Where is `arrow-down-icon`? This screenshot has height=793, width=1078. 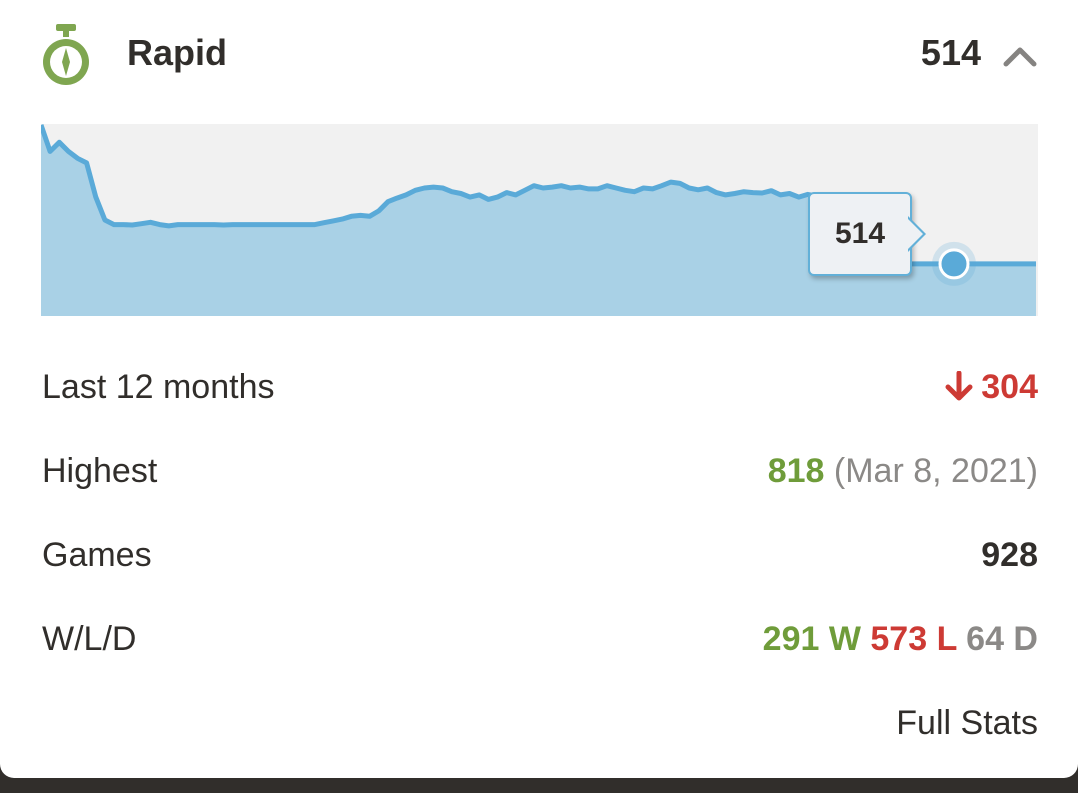 arrow-down-icon is located at coordinates (959, 386).